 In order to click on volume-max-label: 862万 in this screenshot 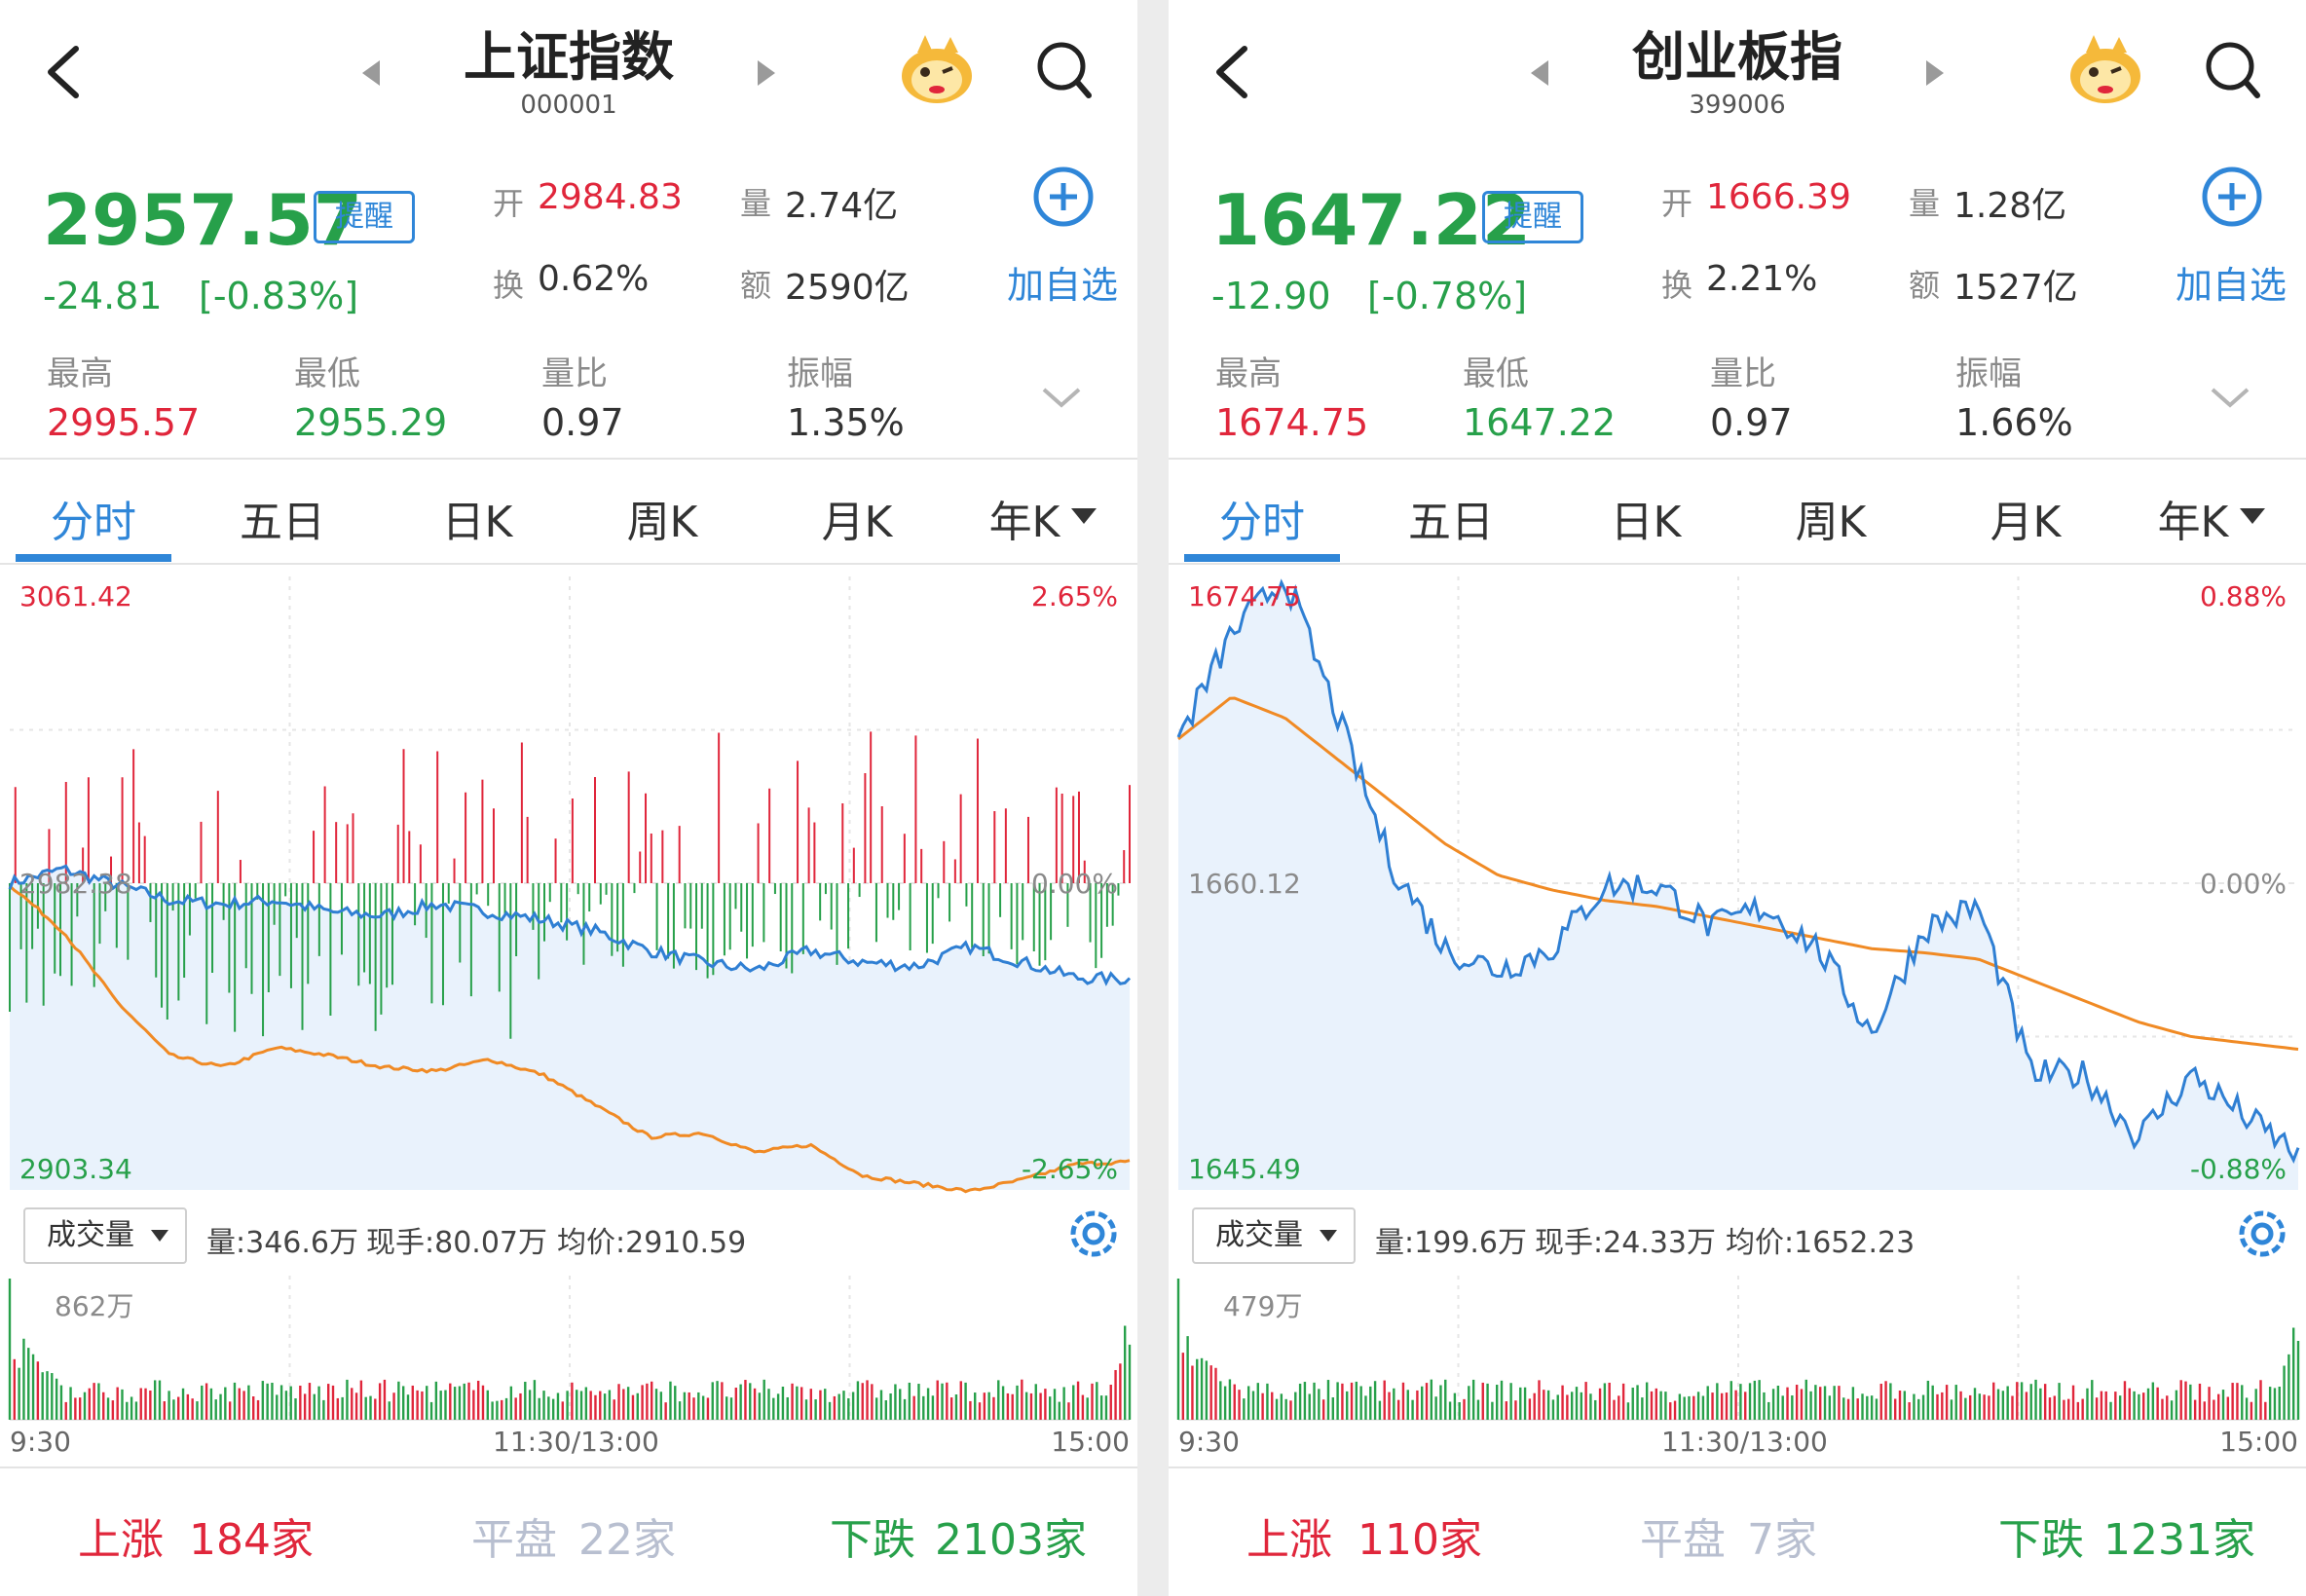, I will do `click(94, 1306)`.